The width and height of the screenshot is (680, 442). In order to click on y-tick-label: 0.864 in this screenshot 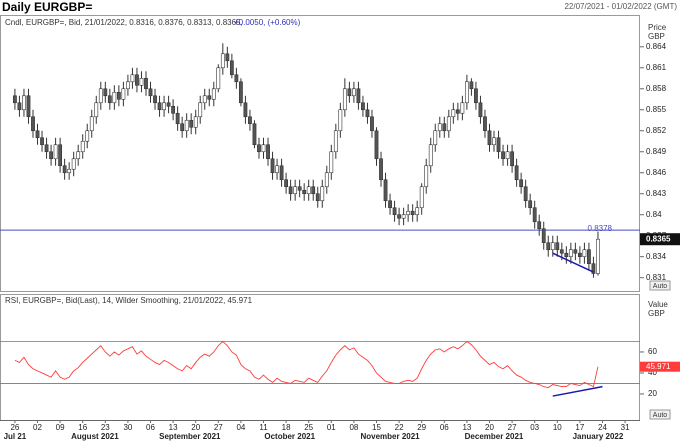, I will do `click(656, 46)`.